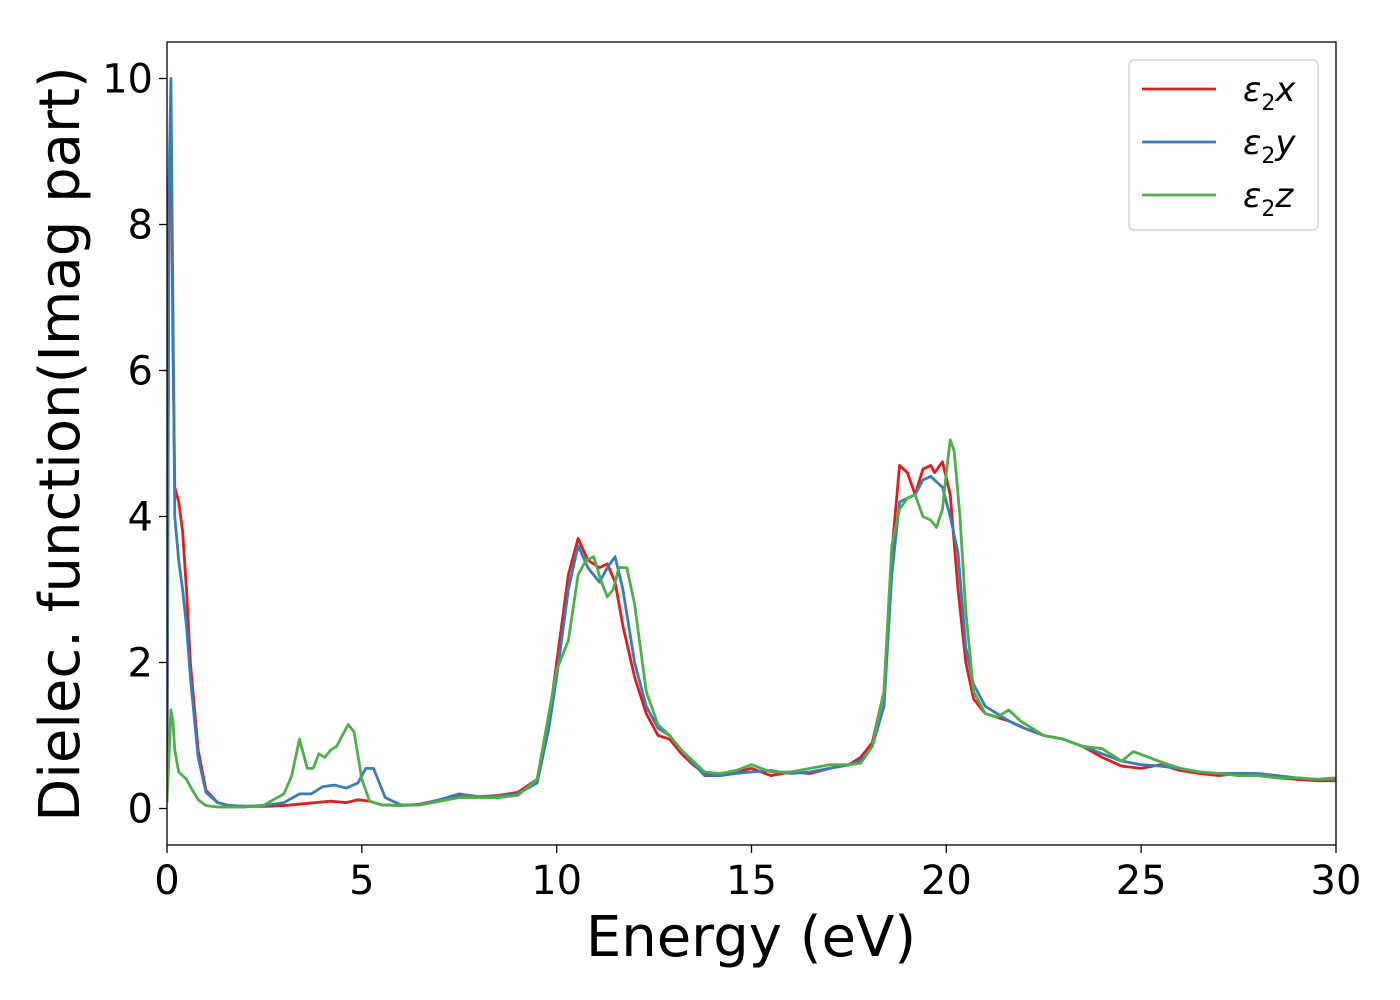 The height and width of the screenshot is (1000, 1400). What do you see at coordinates (556, 881) in the screenshot?
I see `x-tick-label: 10` at bounding box center [556, 881].